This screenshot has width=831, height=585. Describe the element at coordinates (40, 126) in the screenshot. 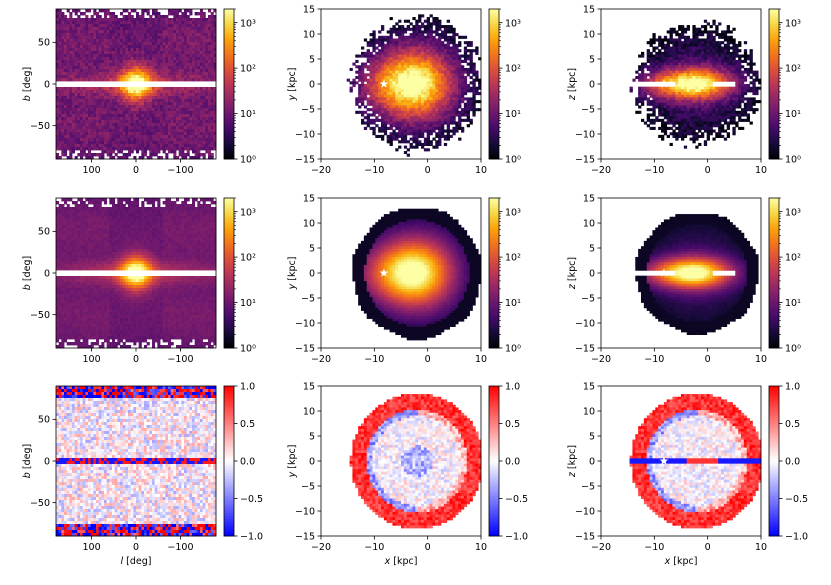

I see `y-tick-label: −50` at that location.